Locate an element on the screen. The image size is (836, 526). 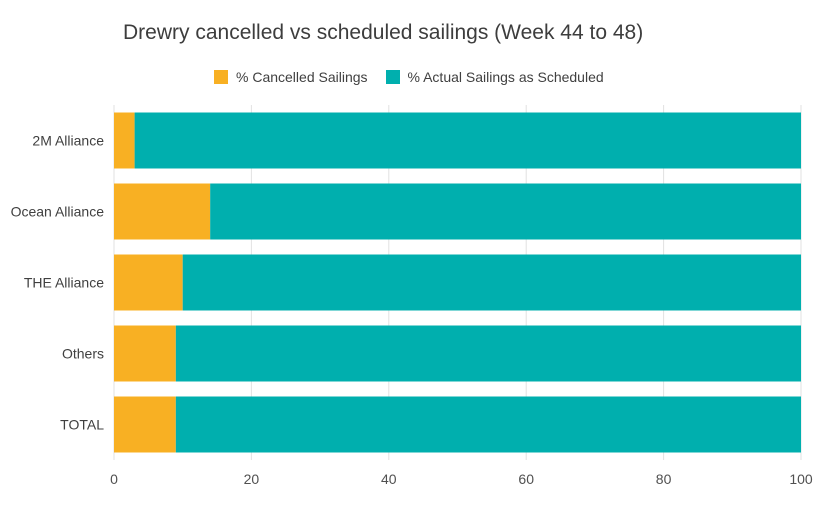
y-tick-label-3: Others is located at coordinates (83, 354).